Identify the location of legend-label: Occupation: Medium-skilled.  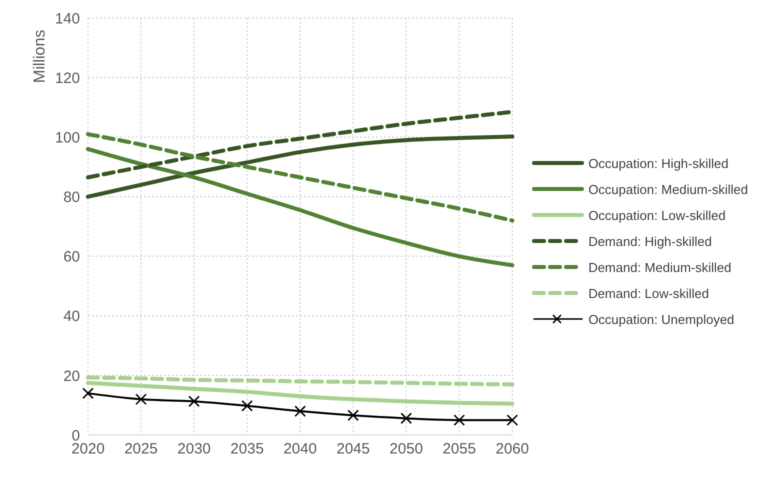
(668, 189).